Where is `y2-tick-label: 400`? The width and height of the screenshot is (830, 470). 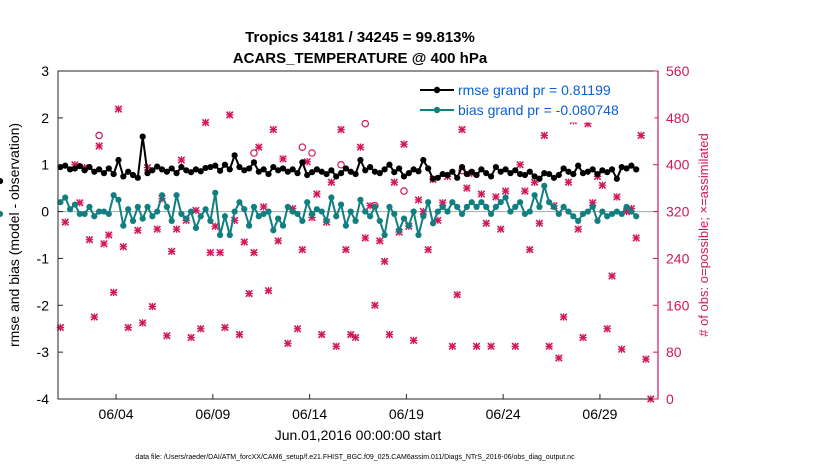 y2-tick-label: 400 is located at coordinates (678, 165).